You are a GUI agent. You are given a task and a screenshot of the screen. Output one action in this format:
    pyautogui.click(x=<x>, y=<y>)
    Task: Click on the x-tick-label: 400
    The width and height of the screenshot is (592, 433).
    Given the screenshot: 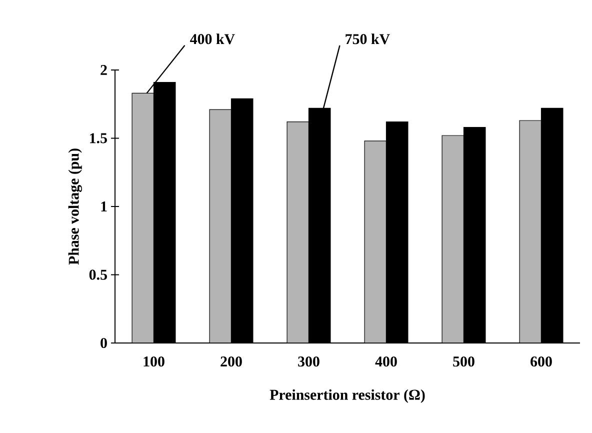 What is the action you would take?
    pyautogui.click(x=386, y=361)
    